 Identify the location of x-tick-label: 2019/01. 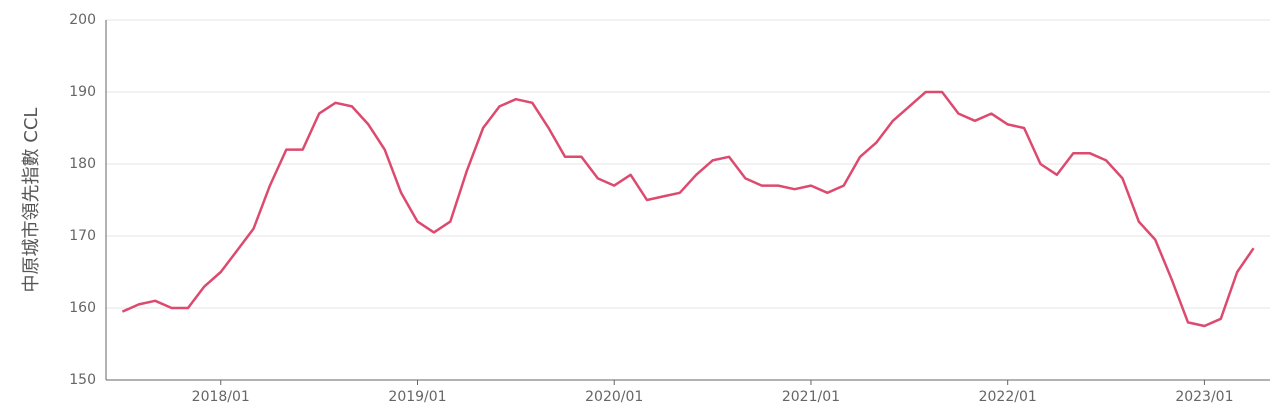
(417, 397).